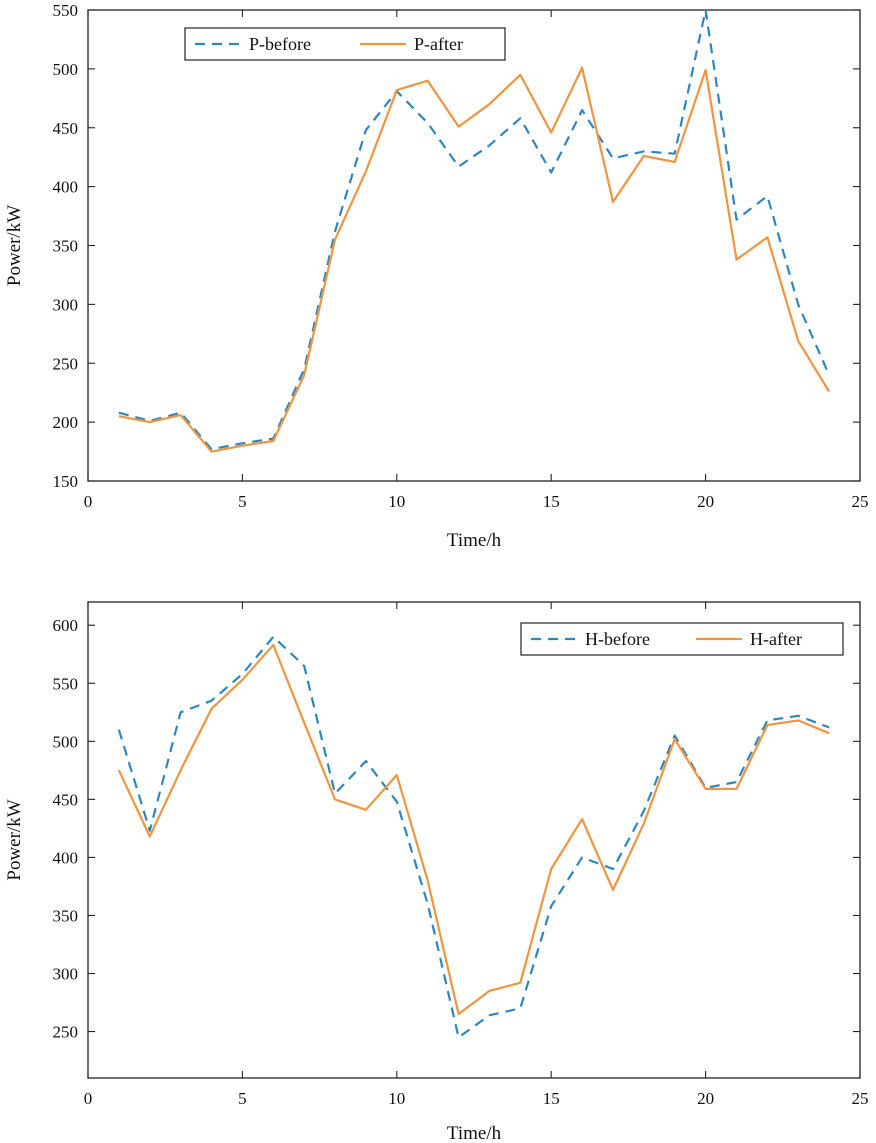  What do you see at coordinates (438, 44) in the screenshot?
I see `legend-label-p-after: P-after` at bounding box center [438, 44].